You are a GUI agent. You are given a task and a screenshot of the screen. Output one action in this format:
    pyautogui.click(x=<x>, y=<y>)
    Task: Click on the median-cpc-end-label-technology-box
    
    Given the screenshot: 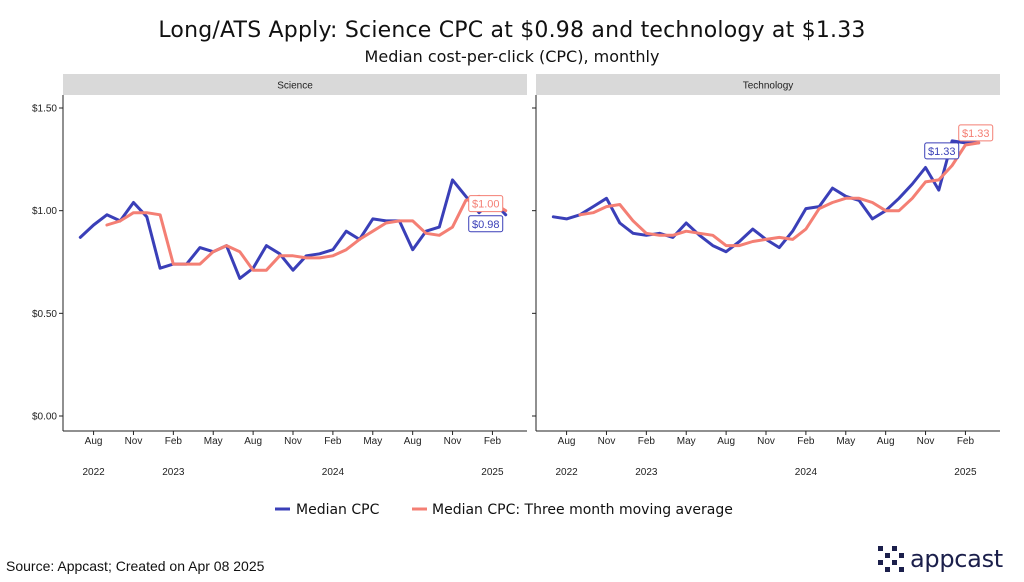 What is the action you would take?
    pyautogui.click(x=942, y=151)
    